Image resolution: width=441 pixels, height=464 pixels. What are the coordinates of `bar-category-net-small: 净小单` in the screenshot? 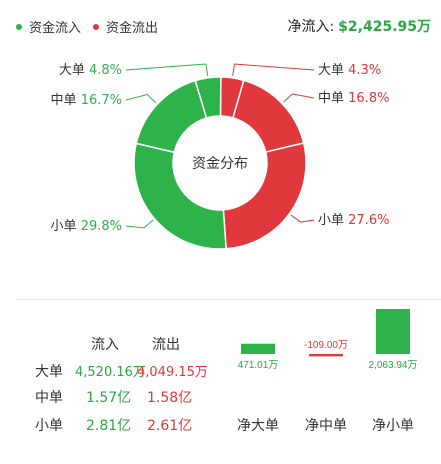 It's located at (393, 426).